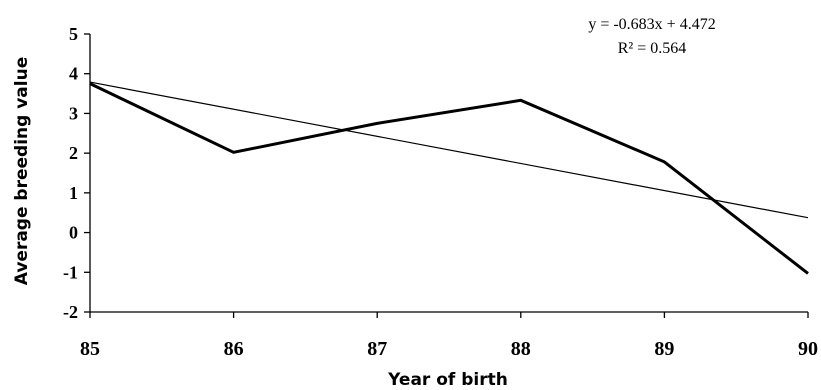 This screenshot has width=821, height=390. Describe the element at coordinates (73, 153) in the screenshot. I see `y-tick-label: 2` at that location.